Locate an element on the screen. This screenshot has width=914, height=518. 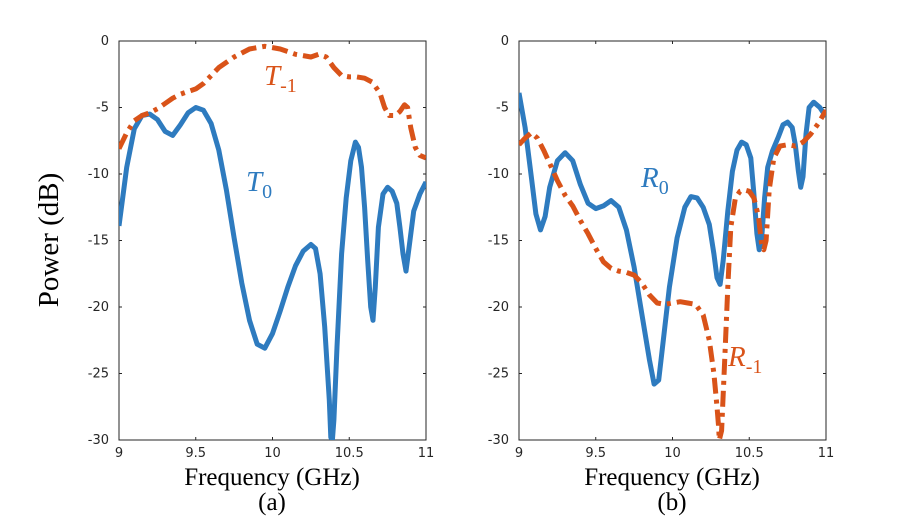
x-axis-label-a: Frequency (GHz) is located at coordinates (272, 477).